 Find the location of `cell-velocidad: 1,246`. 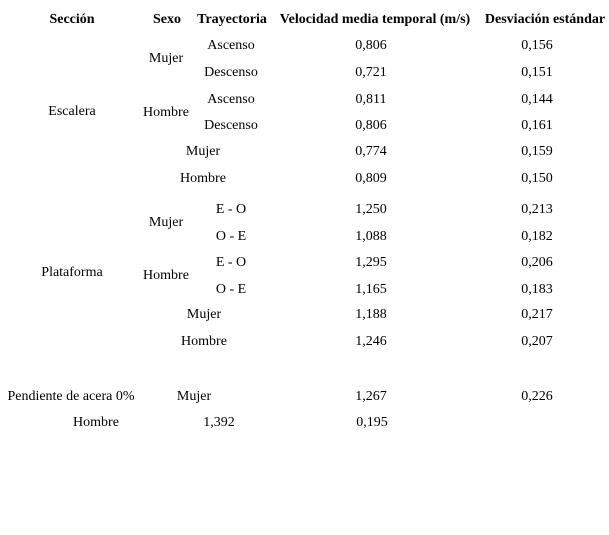

cell-velocidad: 1,246 is located at coordinates (371, 341).